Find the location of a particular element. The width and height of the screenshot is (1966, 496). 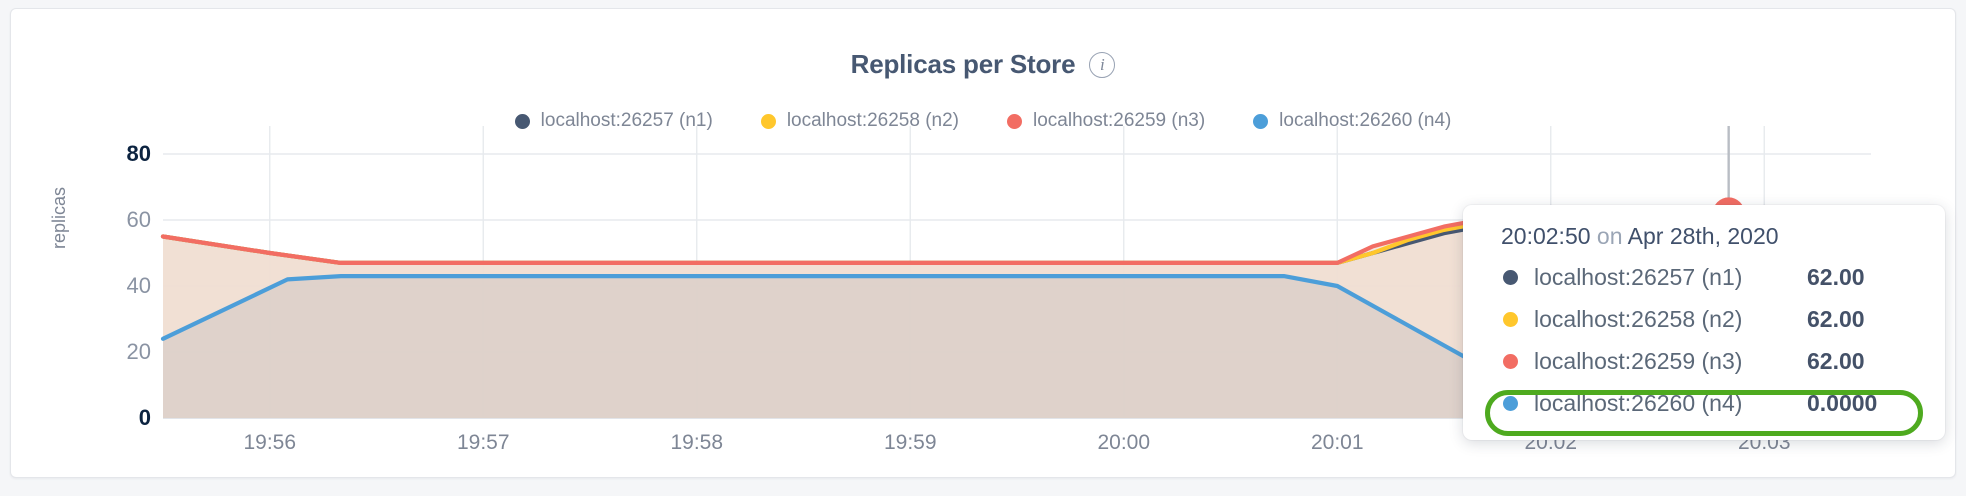

x-axis-tick-label: 20:01 is located at coordinates (1337, 442).